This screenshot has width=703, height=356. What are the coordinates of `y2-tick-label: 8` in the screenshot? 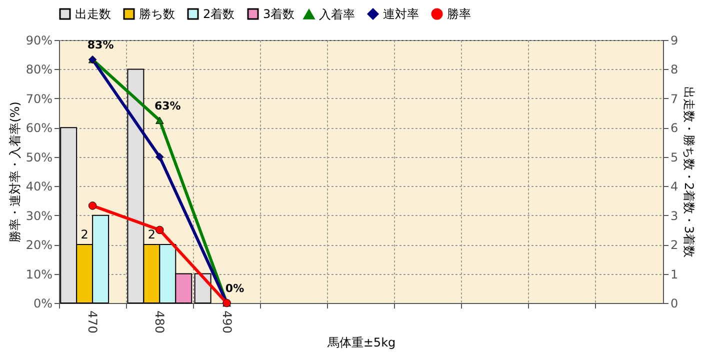 It's located at (674, 69).